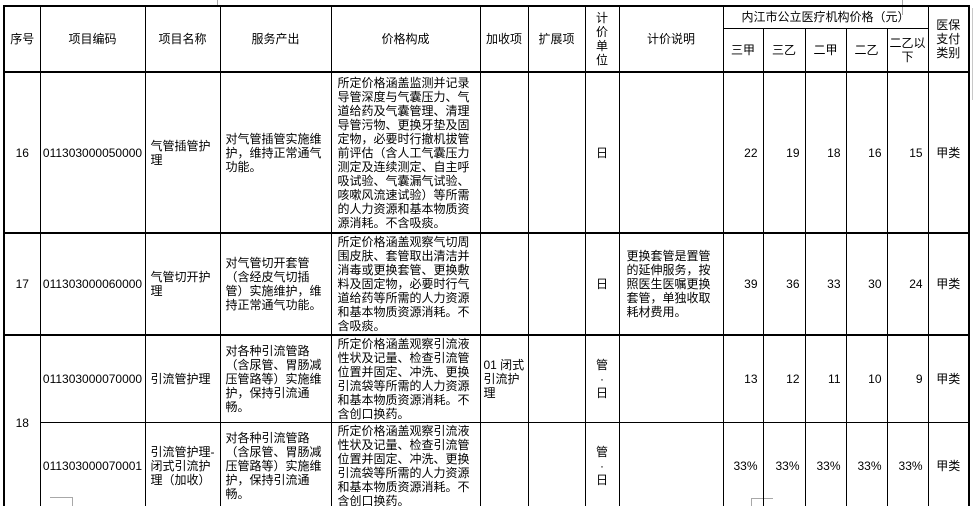 This screenshot has height=506, width=974. I want to click on cell-name: 引流管护理-闭式引流护理（加收）, so click(182, 464).